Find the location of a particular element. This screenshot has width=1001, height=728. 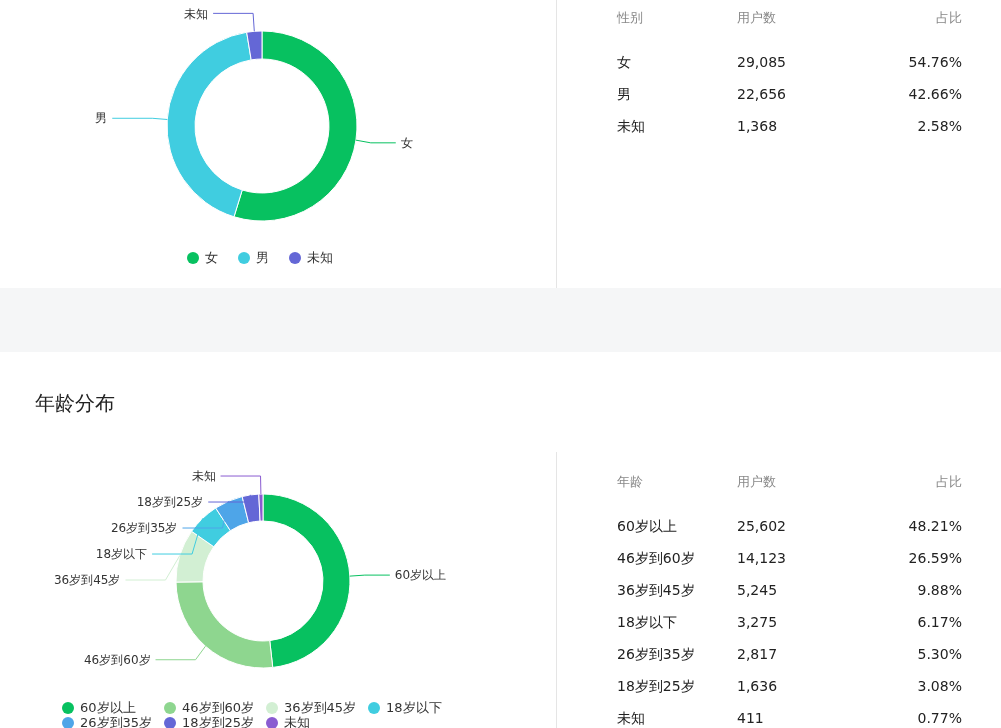

data-label: 22,656 is located at coordinates (762, 93).